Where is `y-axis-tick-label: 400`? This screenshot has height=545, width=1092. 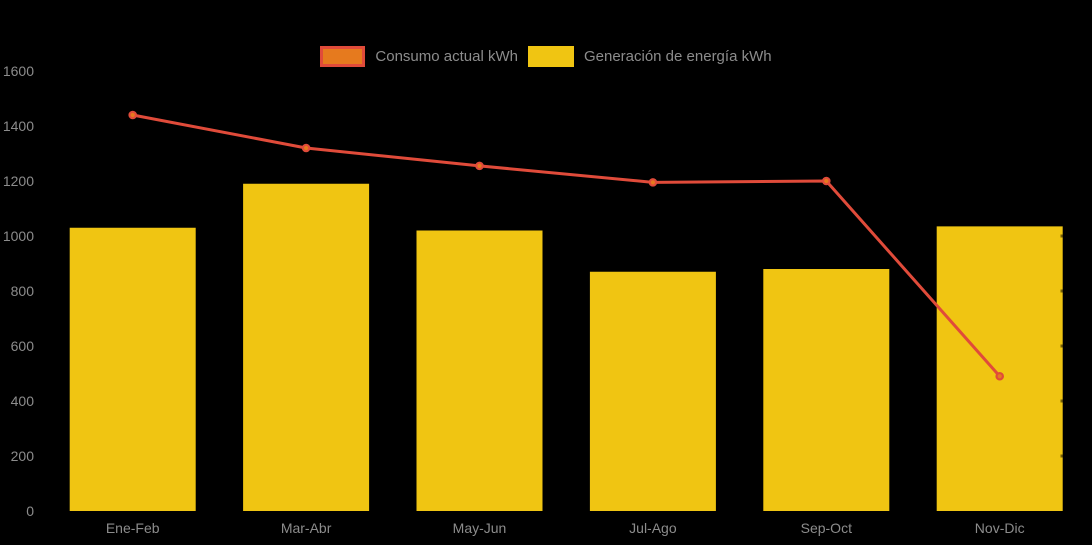 y-axis-tick-label: 400 is located at coordinates (23, 401).